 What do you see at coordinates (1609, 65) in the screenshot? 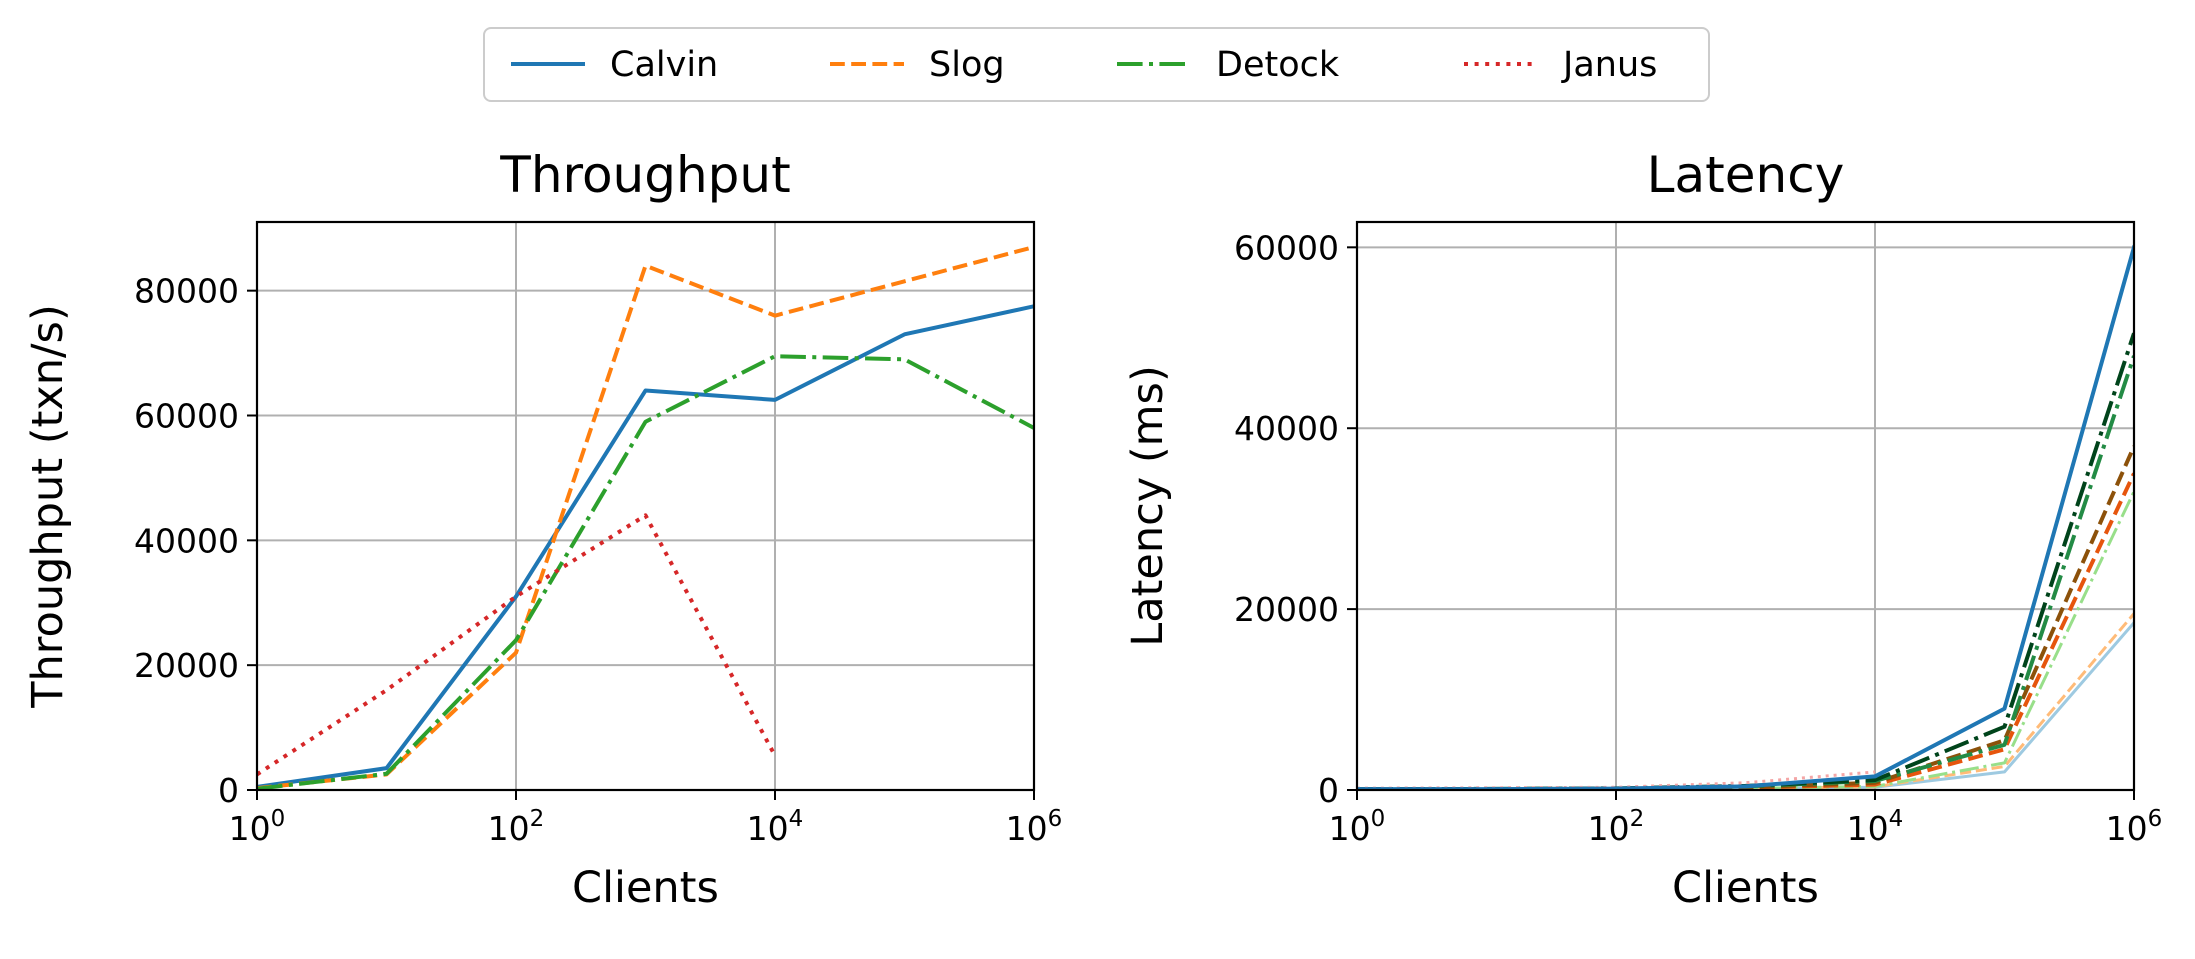
I see `legend-label-janus: Janus` at bounding box center [1609, 65].